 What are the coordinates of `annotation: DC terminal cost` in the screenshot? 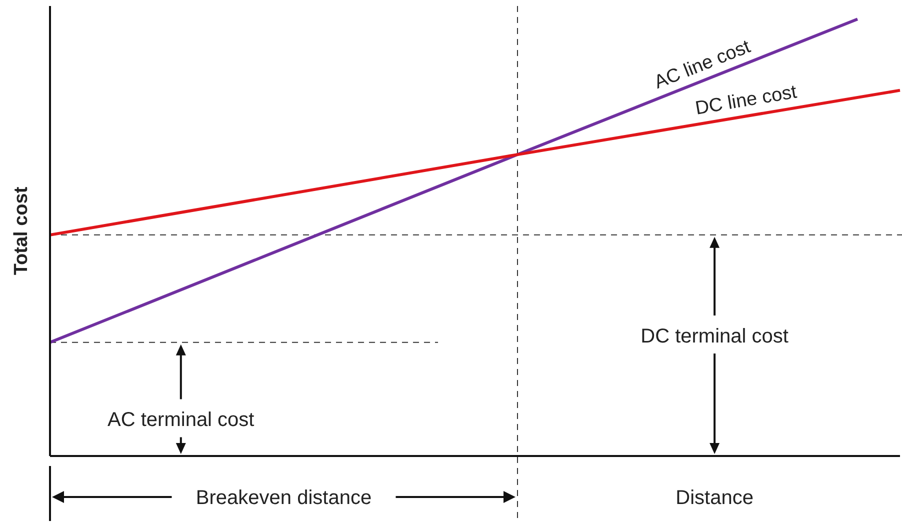 It's located at (714, 336).